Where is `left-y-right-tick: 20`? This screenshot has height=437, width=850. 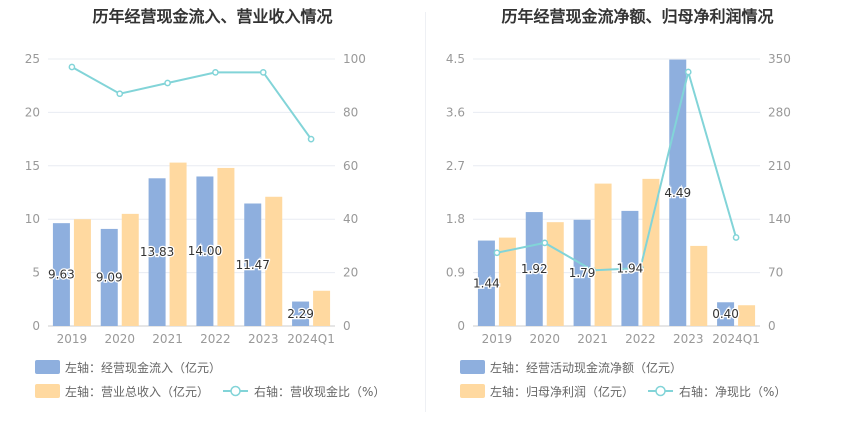
left-y-right-tick: 20 is located at coordinates (350, 273).